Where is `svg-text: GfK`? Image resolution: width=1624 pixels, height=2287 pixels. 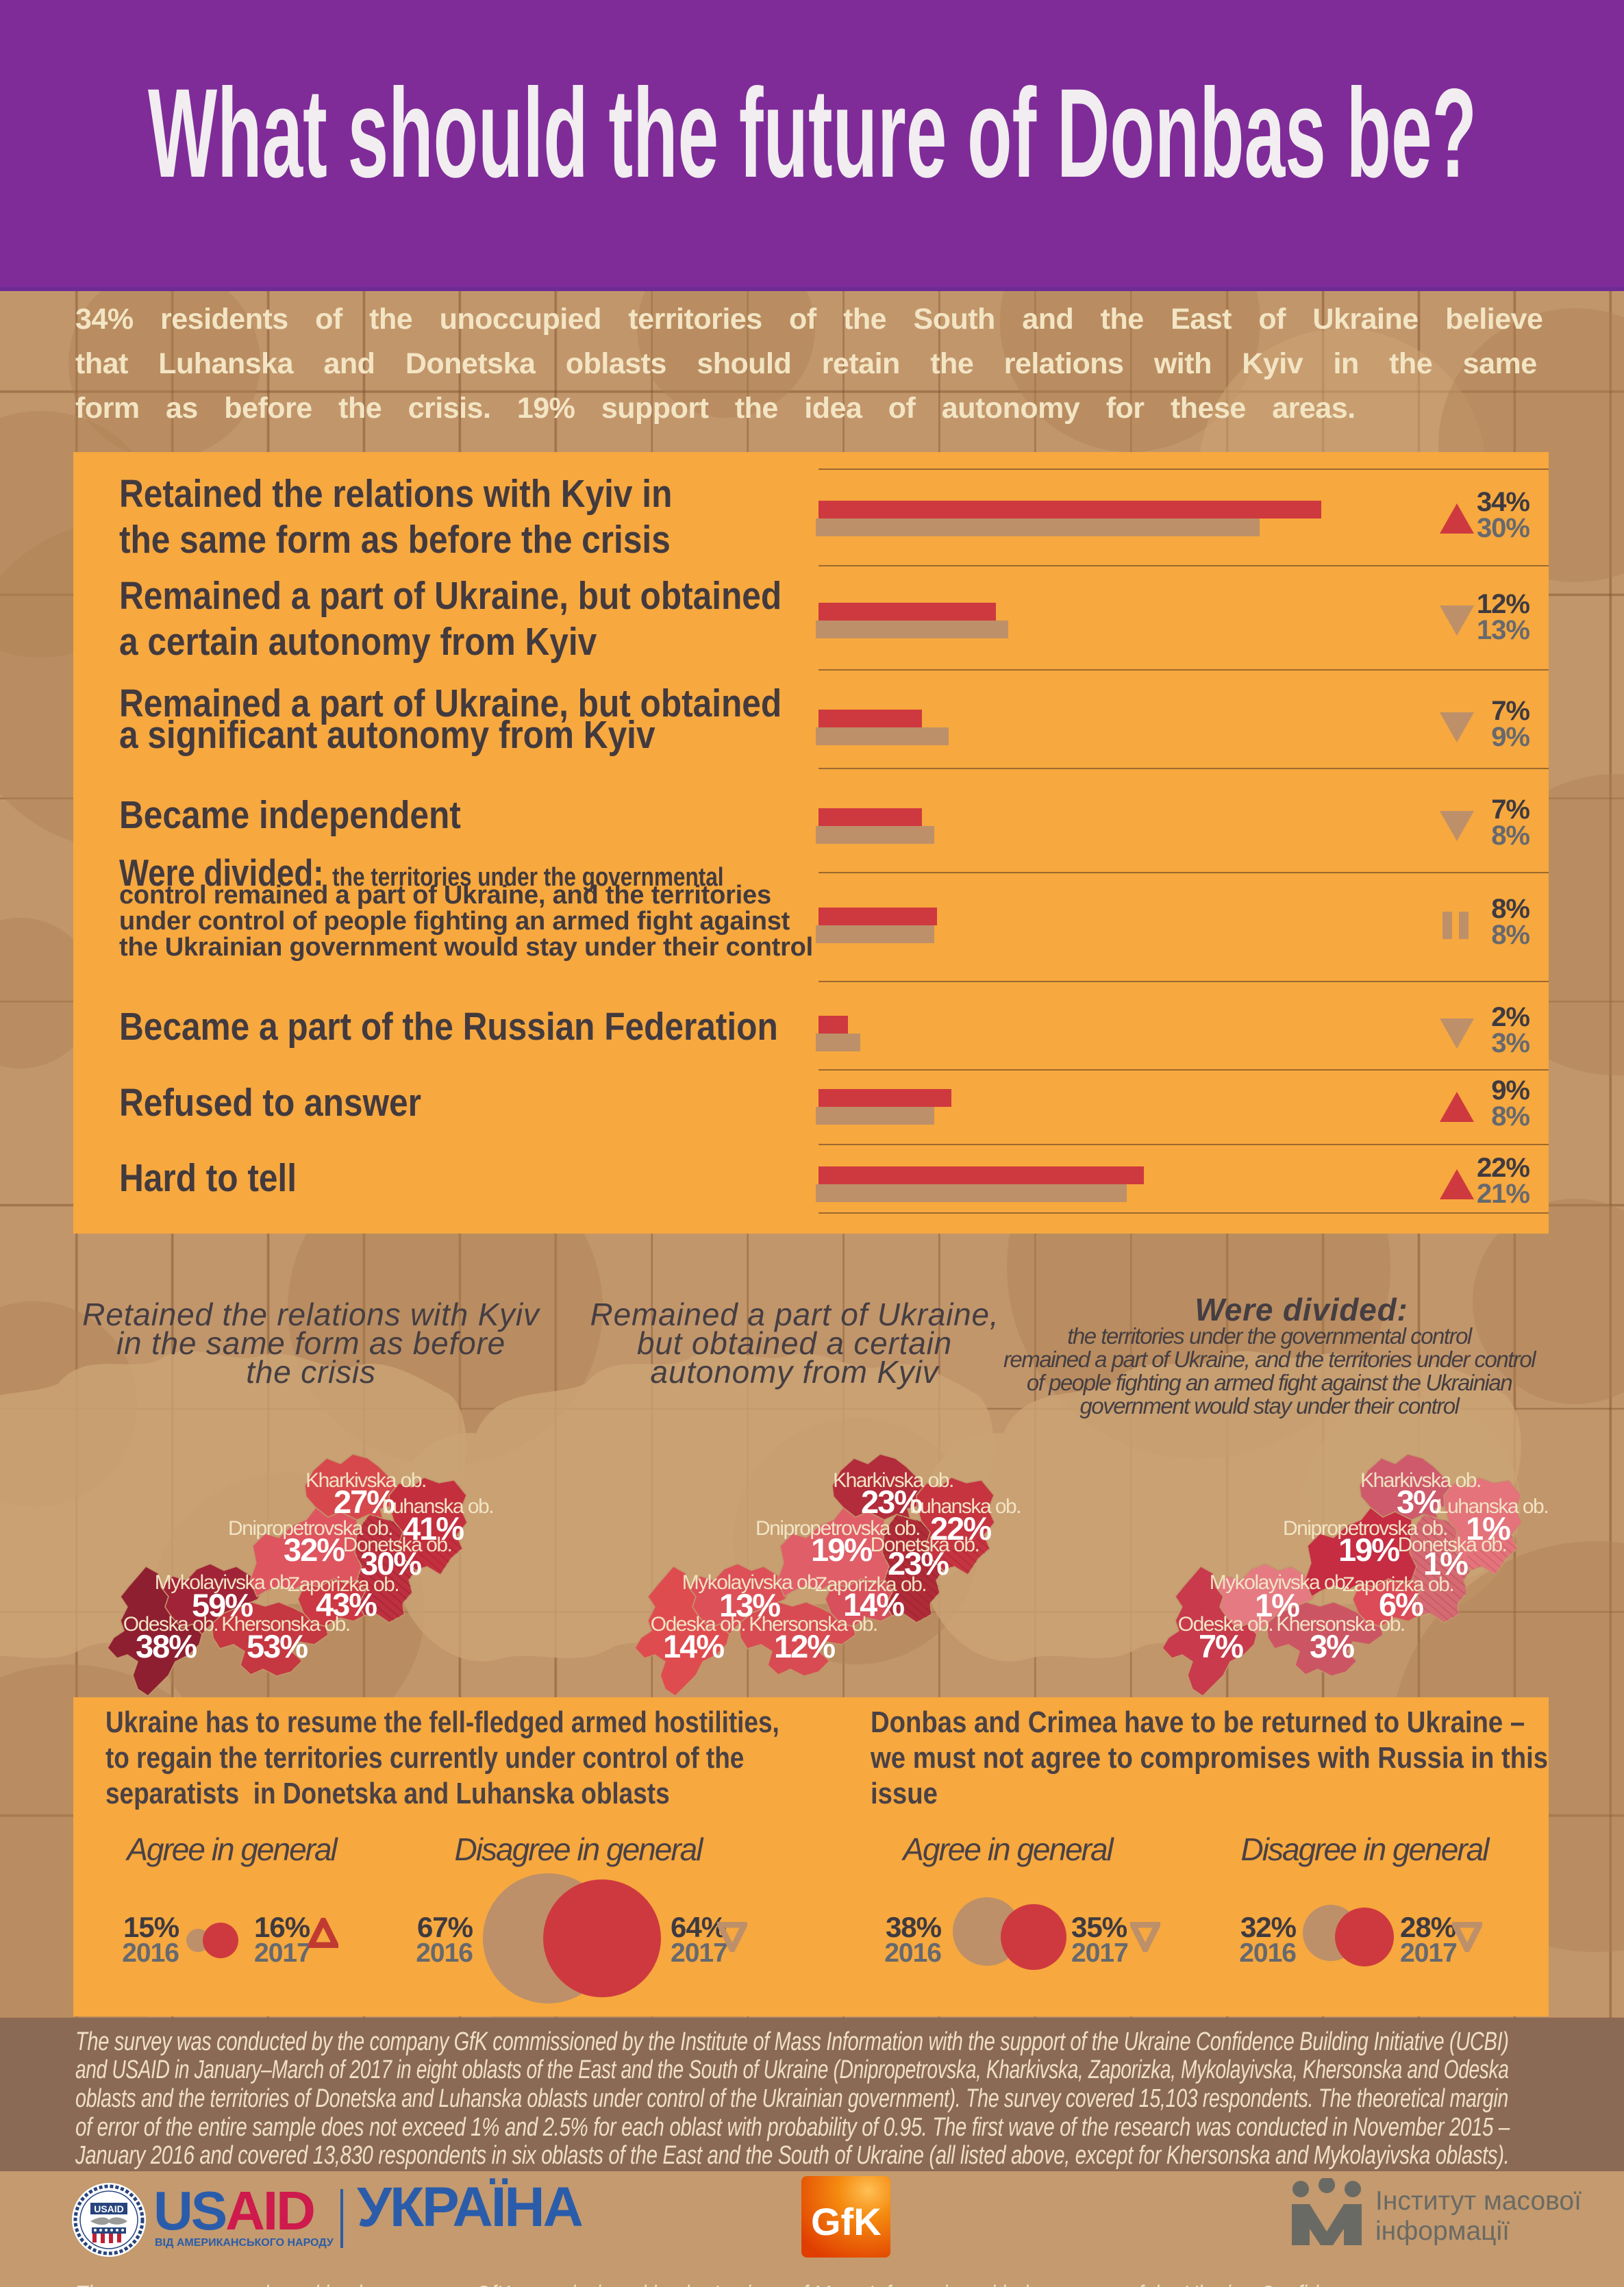
svg-text: GfK is located at coordinates (846, 2221).